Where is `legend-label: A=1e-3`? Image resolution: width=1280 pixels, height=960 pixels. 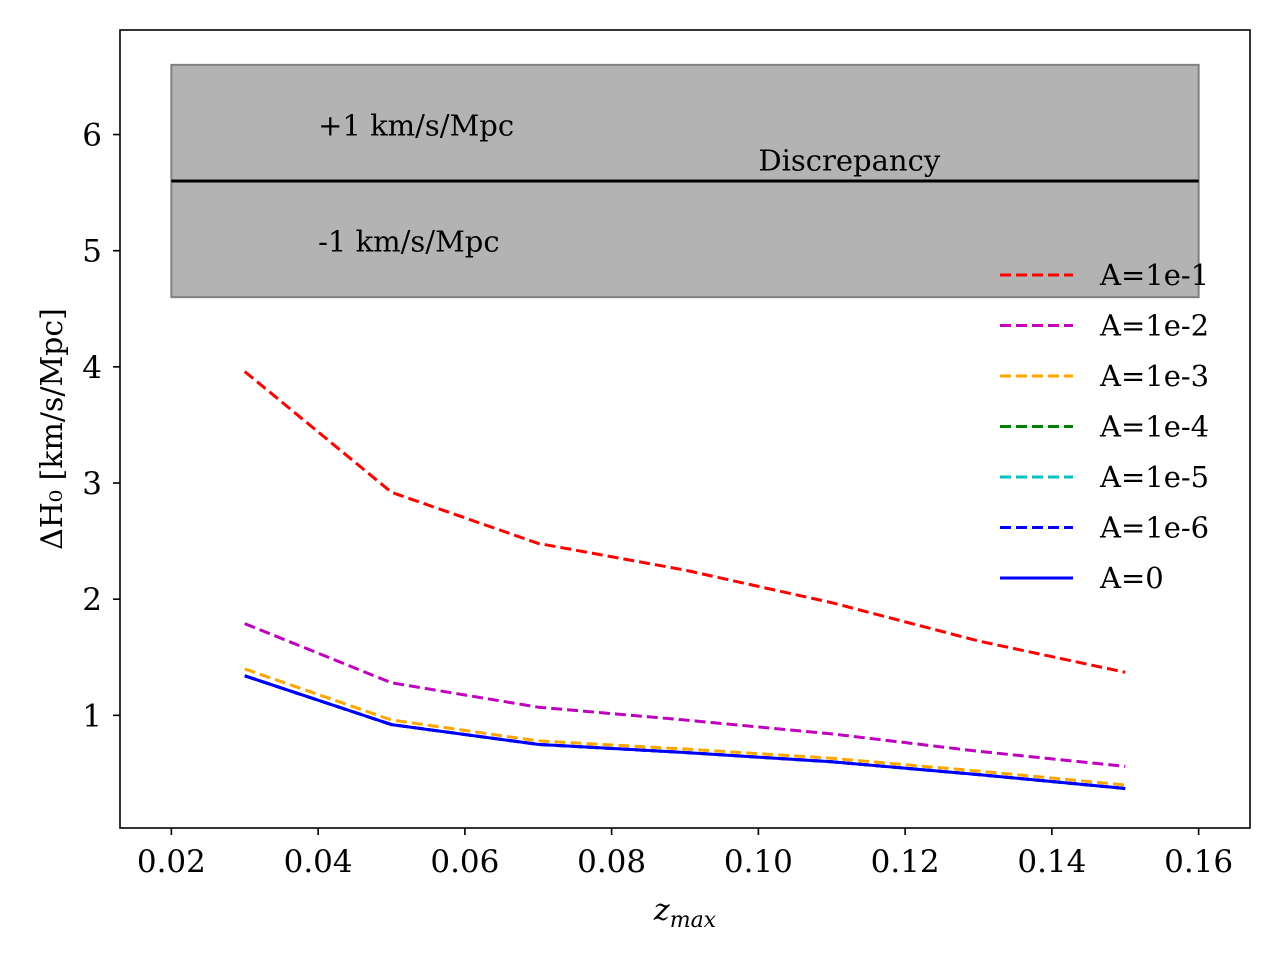
legend-label: A=1e-3 is located at coordinates (1154, 376).